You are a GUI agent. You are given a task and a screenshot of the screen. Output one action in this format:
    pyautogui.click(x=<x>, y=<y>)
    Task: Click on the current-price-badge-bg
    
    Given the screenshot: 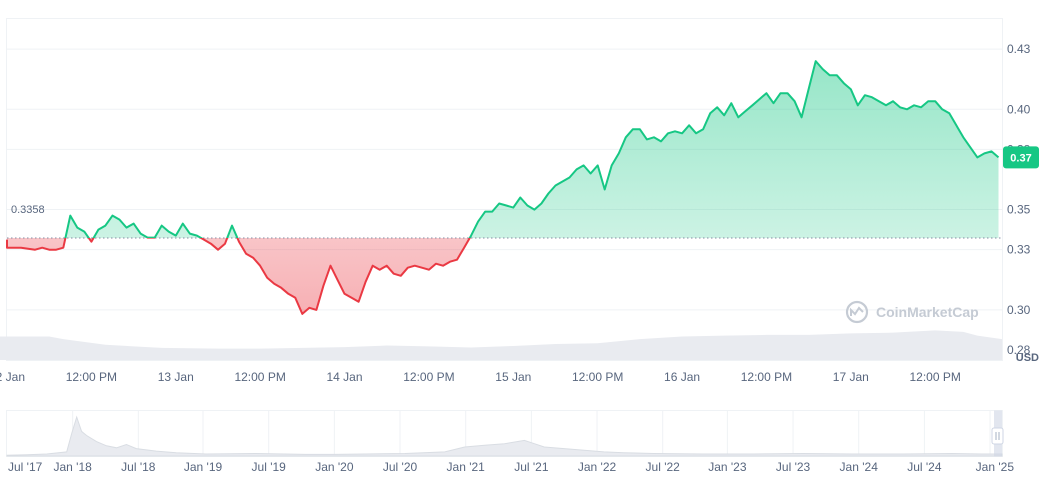 What is the action you would take?
    pyautogui.click(x=1021, y=157)
    